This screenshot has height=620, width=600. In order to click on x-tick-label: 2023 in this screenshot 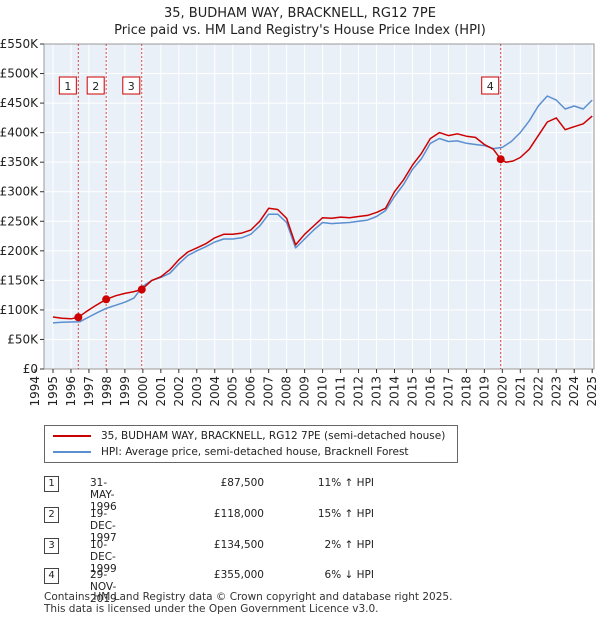, I will do `click(556, 391)`.